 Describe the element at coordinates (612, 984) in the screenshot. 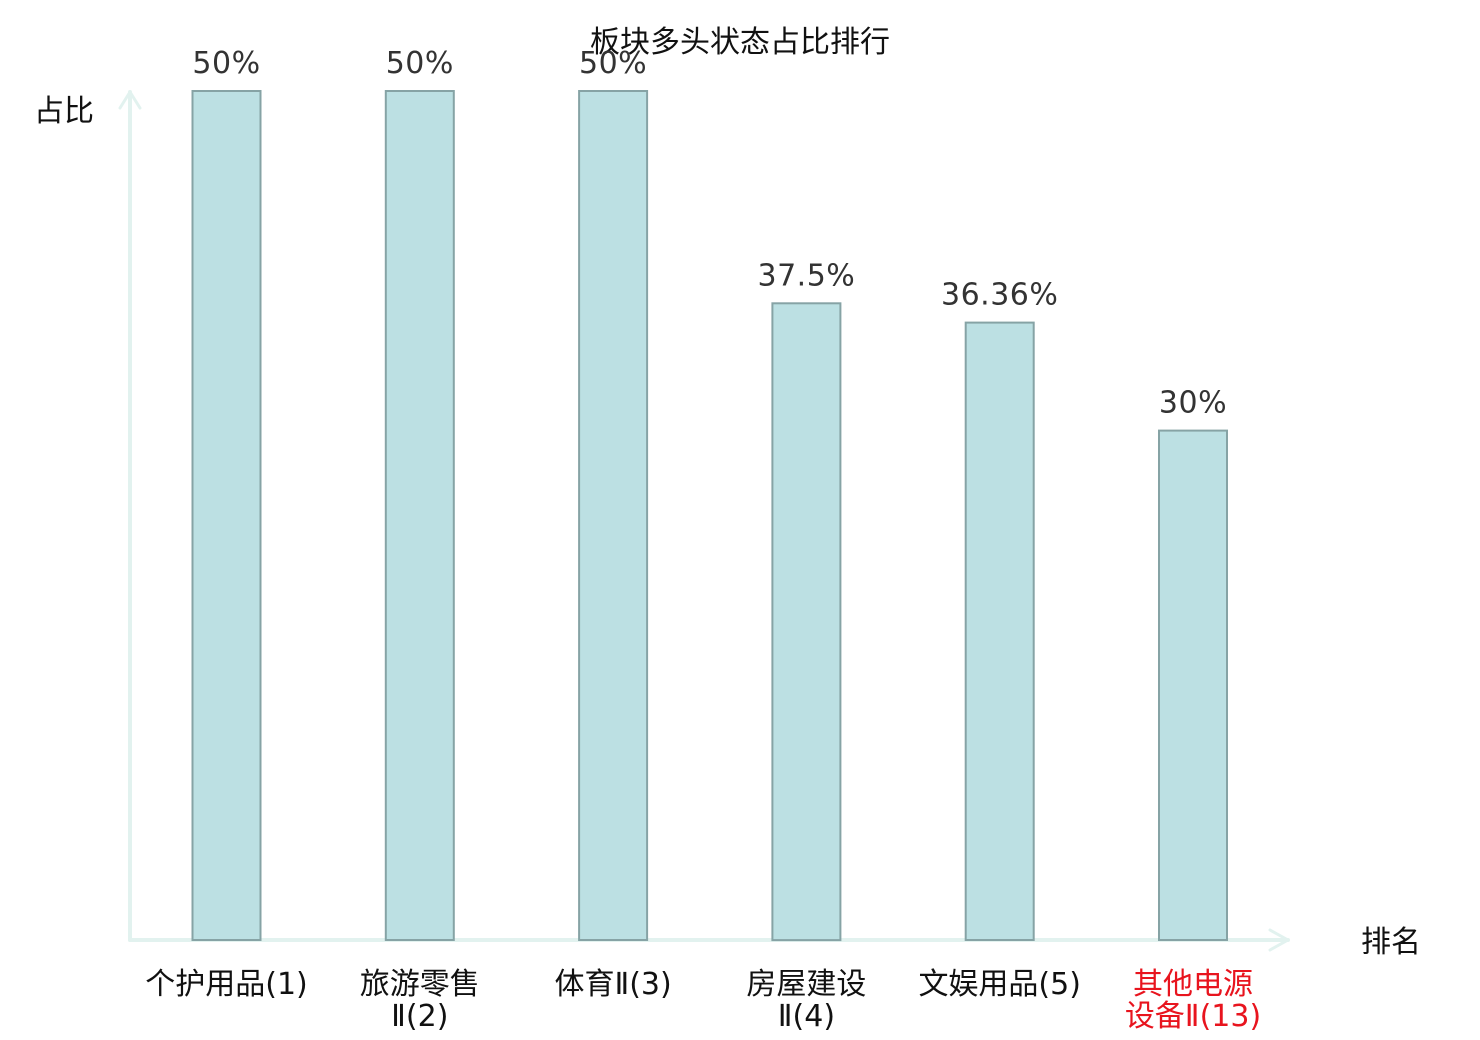

I see `category-label-3: 体育Ⅱ(3)` at that location.